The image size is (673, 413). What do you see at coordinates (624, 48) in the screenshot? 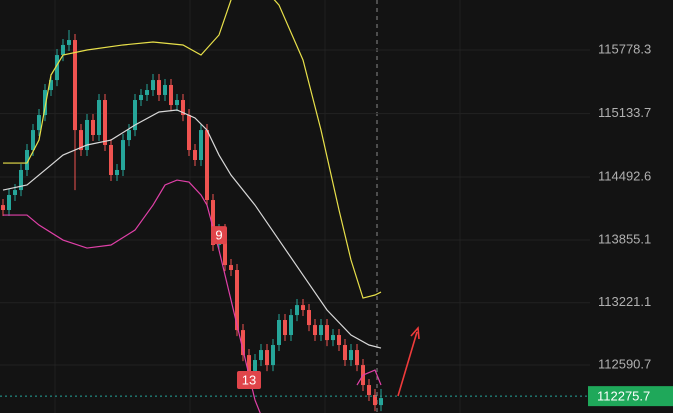
I see `y-tick-label: 115778.3` at bounding box center [624, 48].